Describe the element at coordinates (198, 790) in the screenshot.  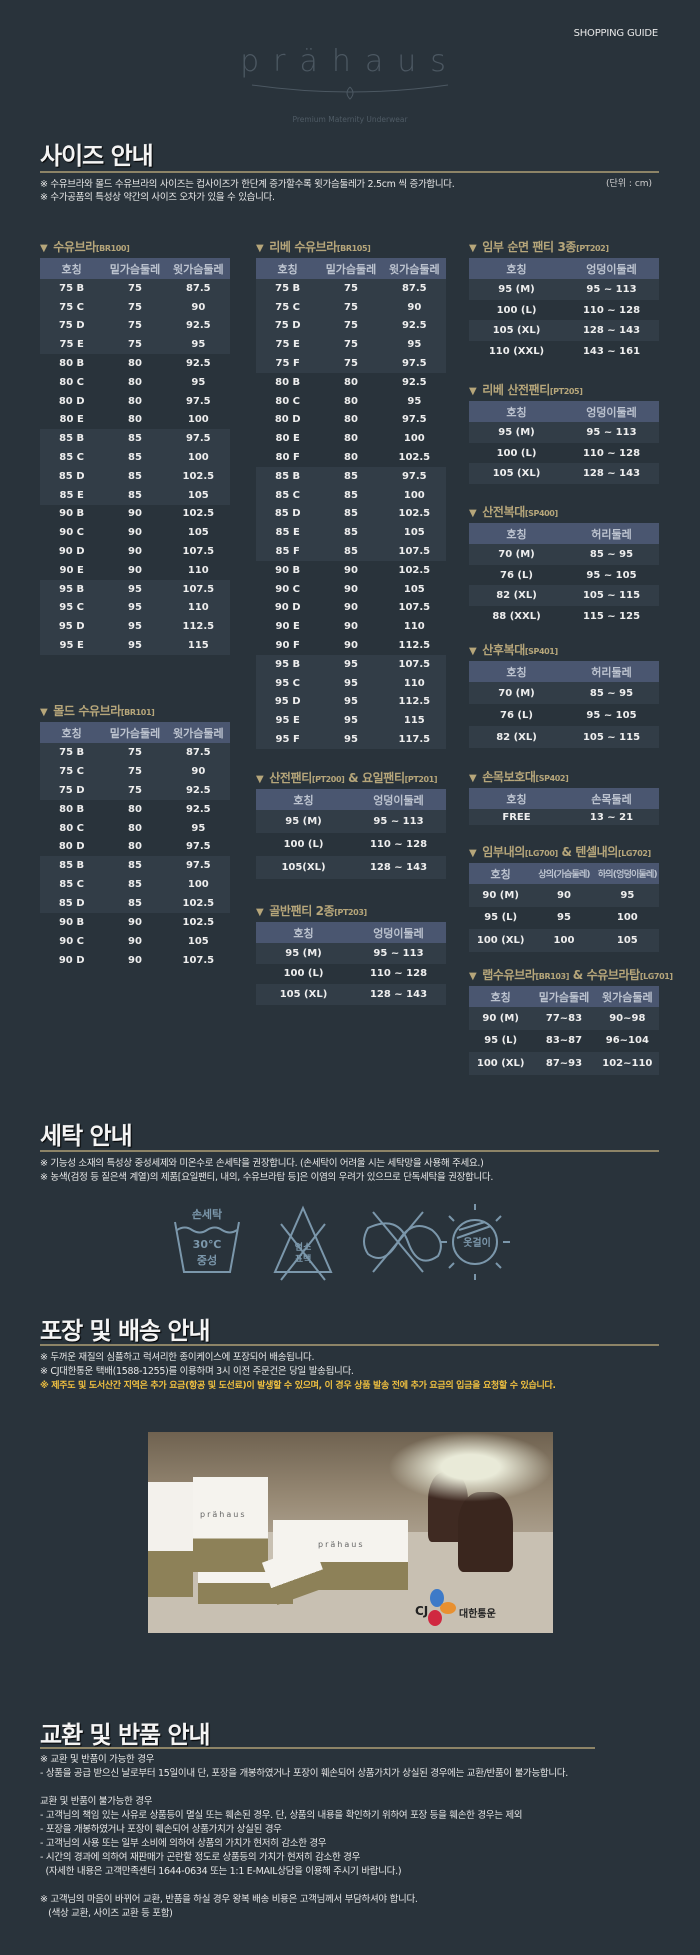
I see `table-cell: 92.5` at that location.